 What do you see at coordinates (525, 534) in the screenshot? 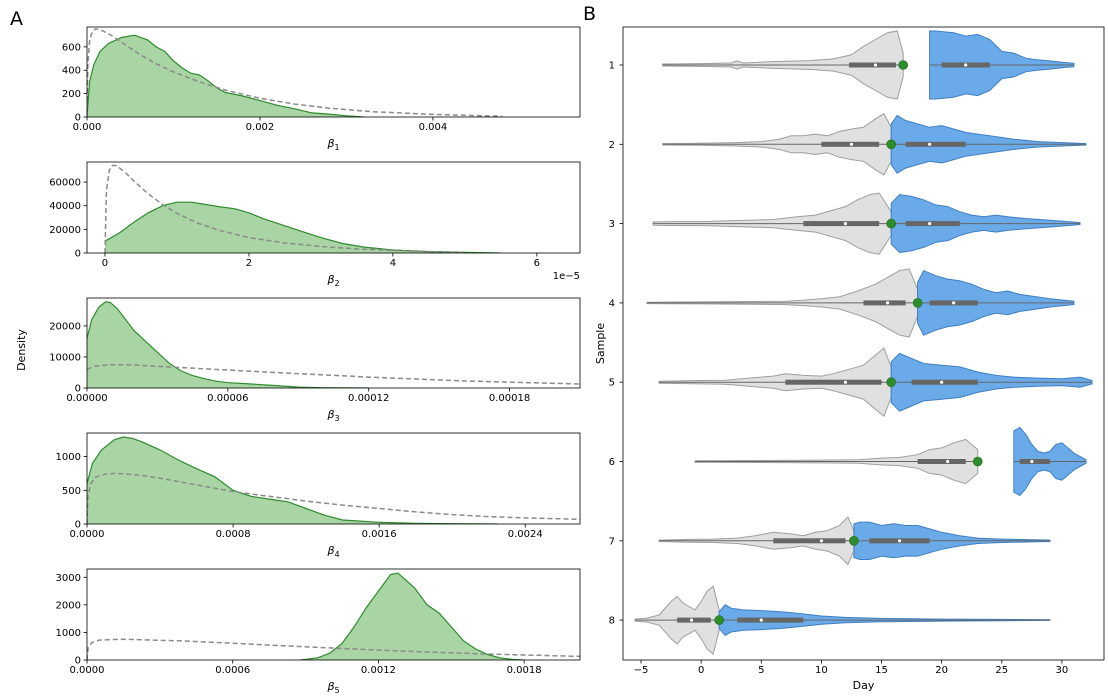
I see `x-tick-label: 0.0024` at bounding box center [525, 534].